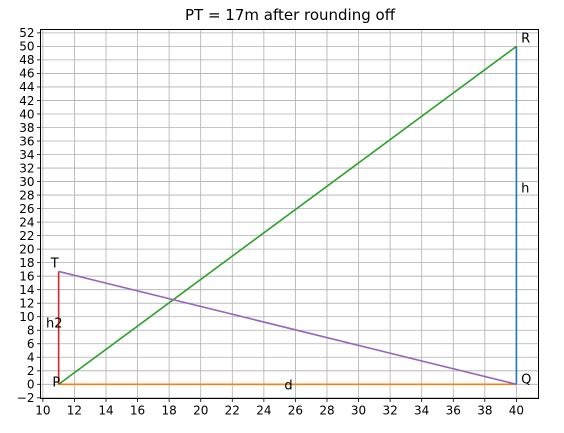 The image size is (564, 433). I want to click on y-tick-label: 28, so click(26, 195).